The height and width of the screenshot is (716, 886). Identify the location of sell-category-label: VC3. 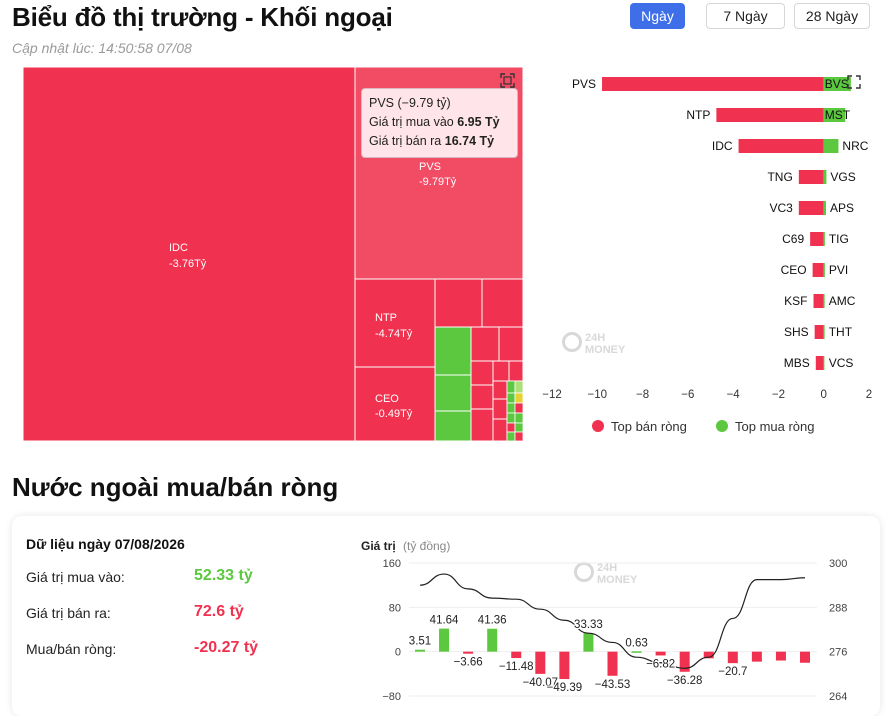
(781, 208).